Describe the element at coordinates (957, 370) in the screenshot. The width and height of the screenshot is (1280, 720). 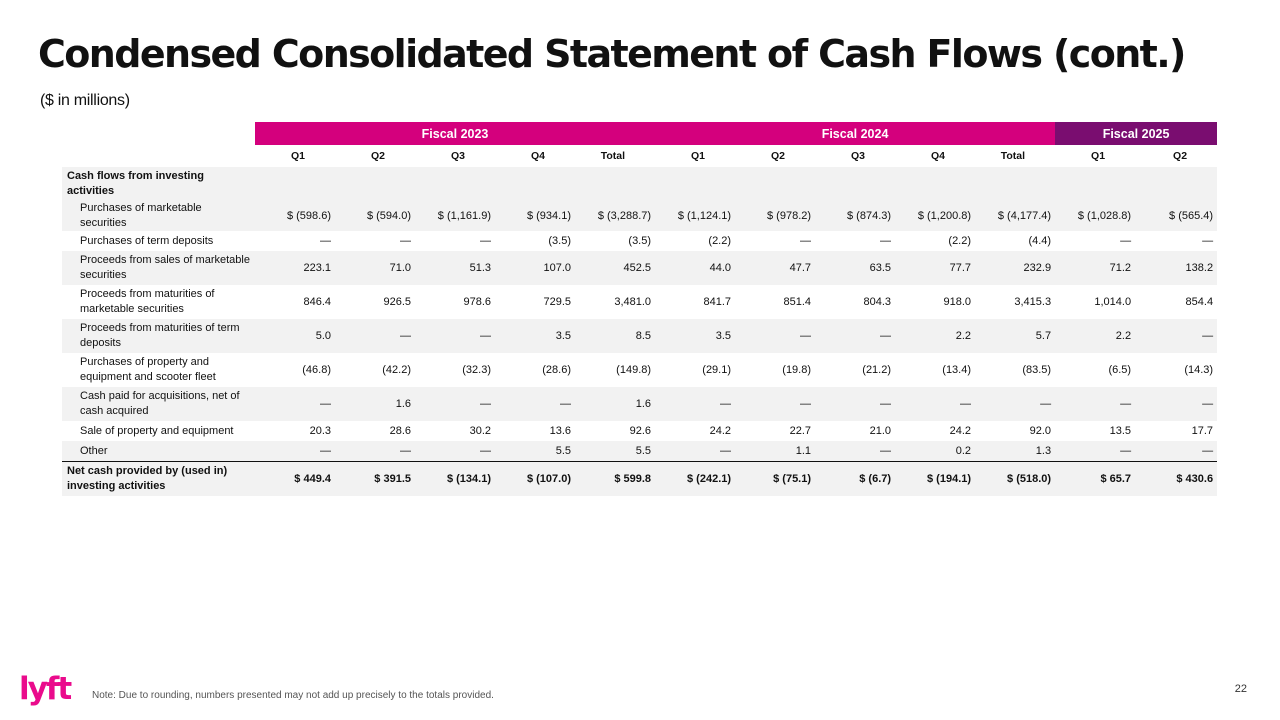
I see `value-cell: (13.4)` at that location.